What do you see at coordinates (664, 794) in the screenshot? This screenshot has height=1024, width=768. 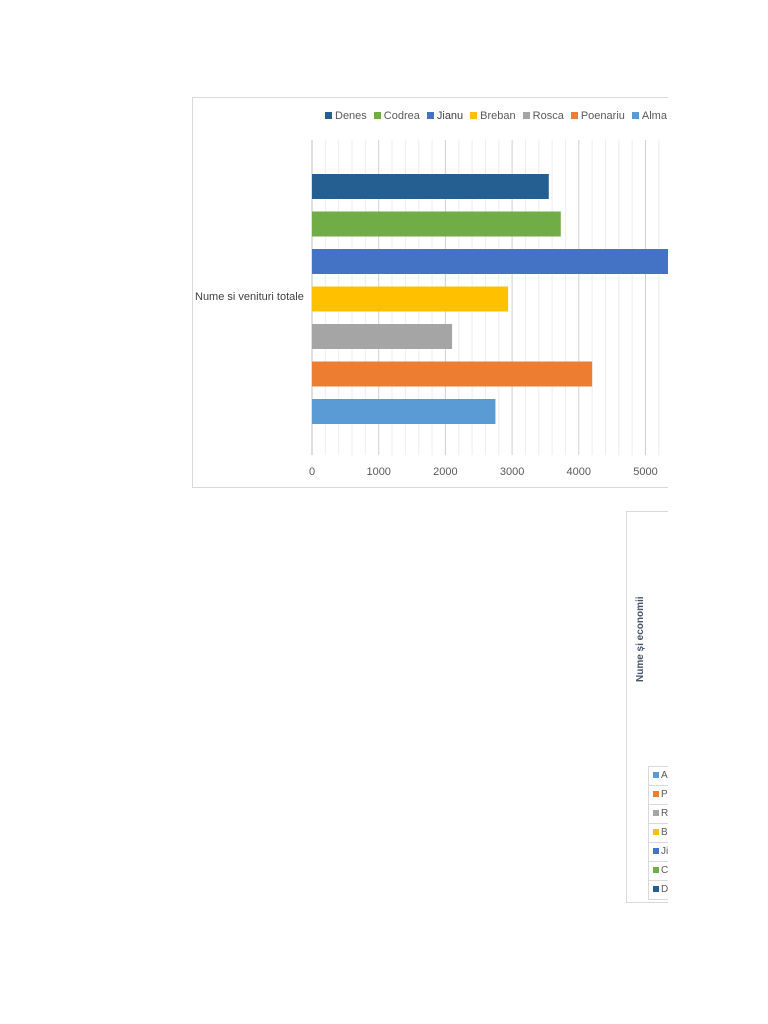 I see `legend-label: P` at bounding box center [664, 794].